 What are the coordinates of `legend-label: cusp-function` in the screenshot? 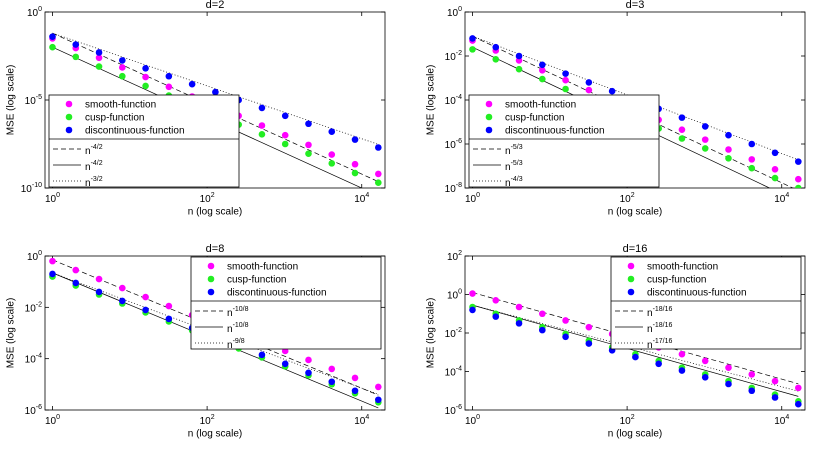 It's located at (114, 118).